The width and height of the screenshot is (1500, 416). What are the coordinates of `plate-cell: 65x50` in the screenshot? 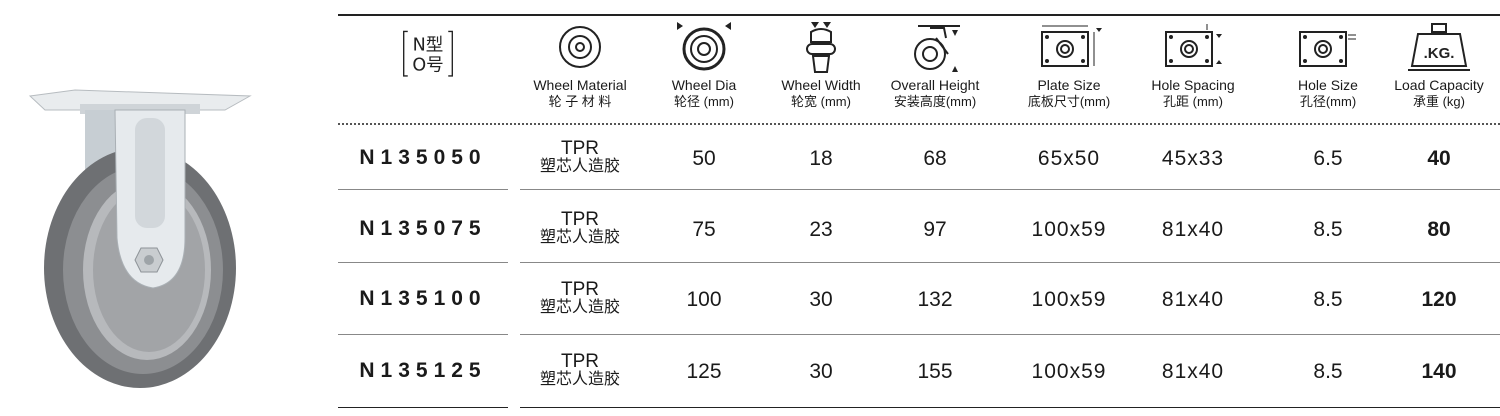 It's located at (1069, 158).